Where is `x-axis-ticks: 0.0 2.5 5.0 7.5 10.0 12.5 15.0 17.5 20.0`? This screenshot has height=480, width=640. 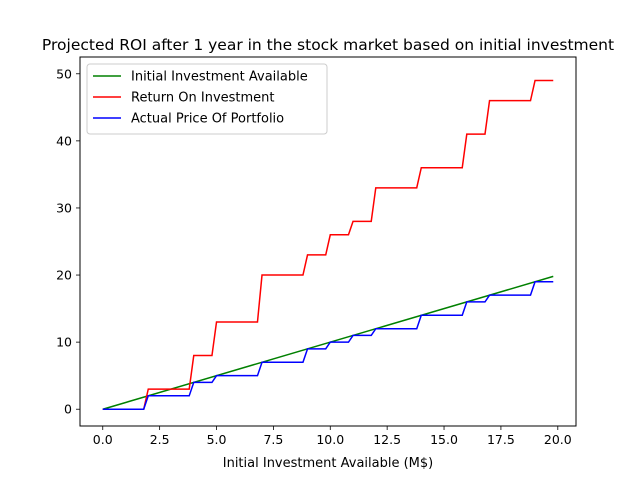
x-axis-ticks: 0.0 2.5 5.0 7.5 10.0 12.5 15.0 17.5 20.0 is located at coordinates (332, 436).